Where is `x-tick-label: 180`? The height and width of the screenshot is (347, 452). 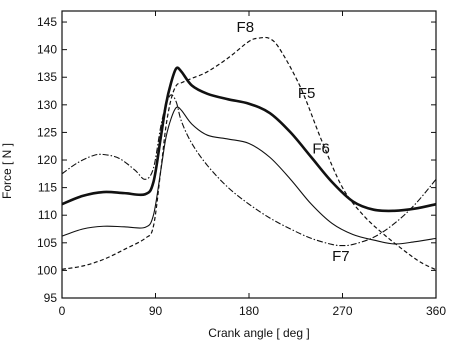
x-tick-label: 180 is located at coordinates (249, 311).